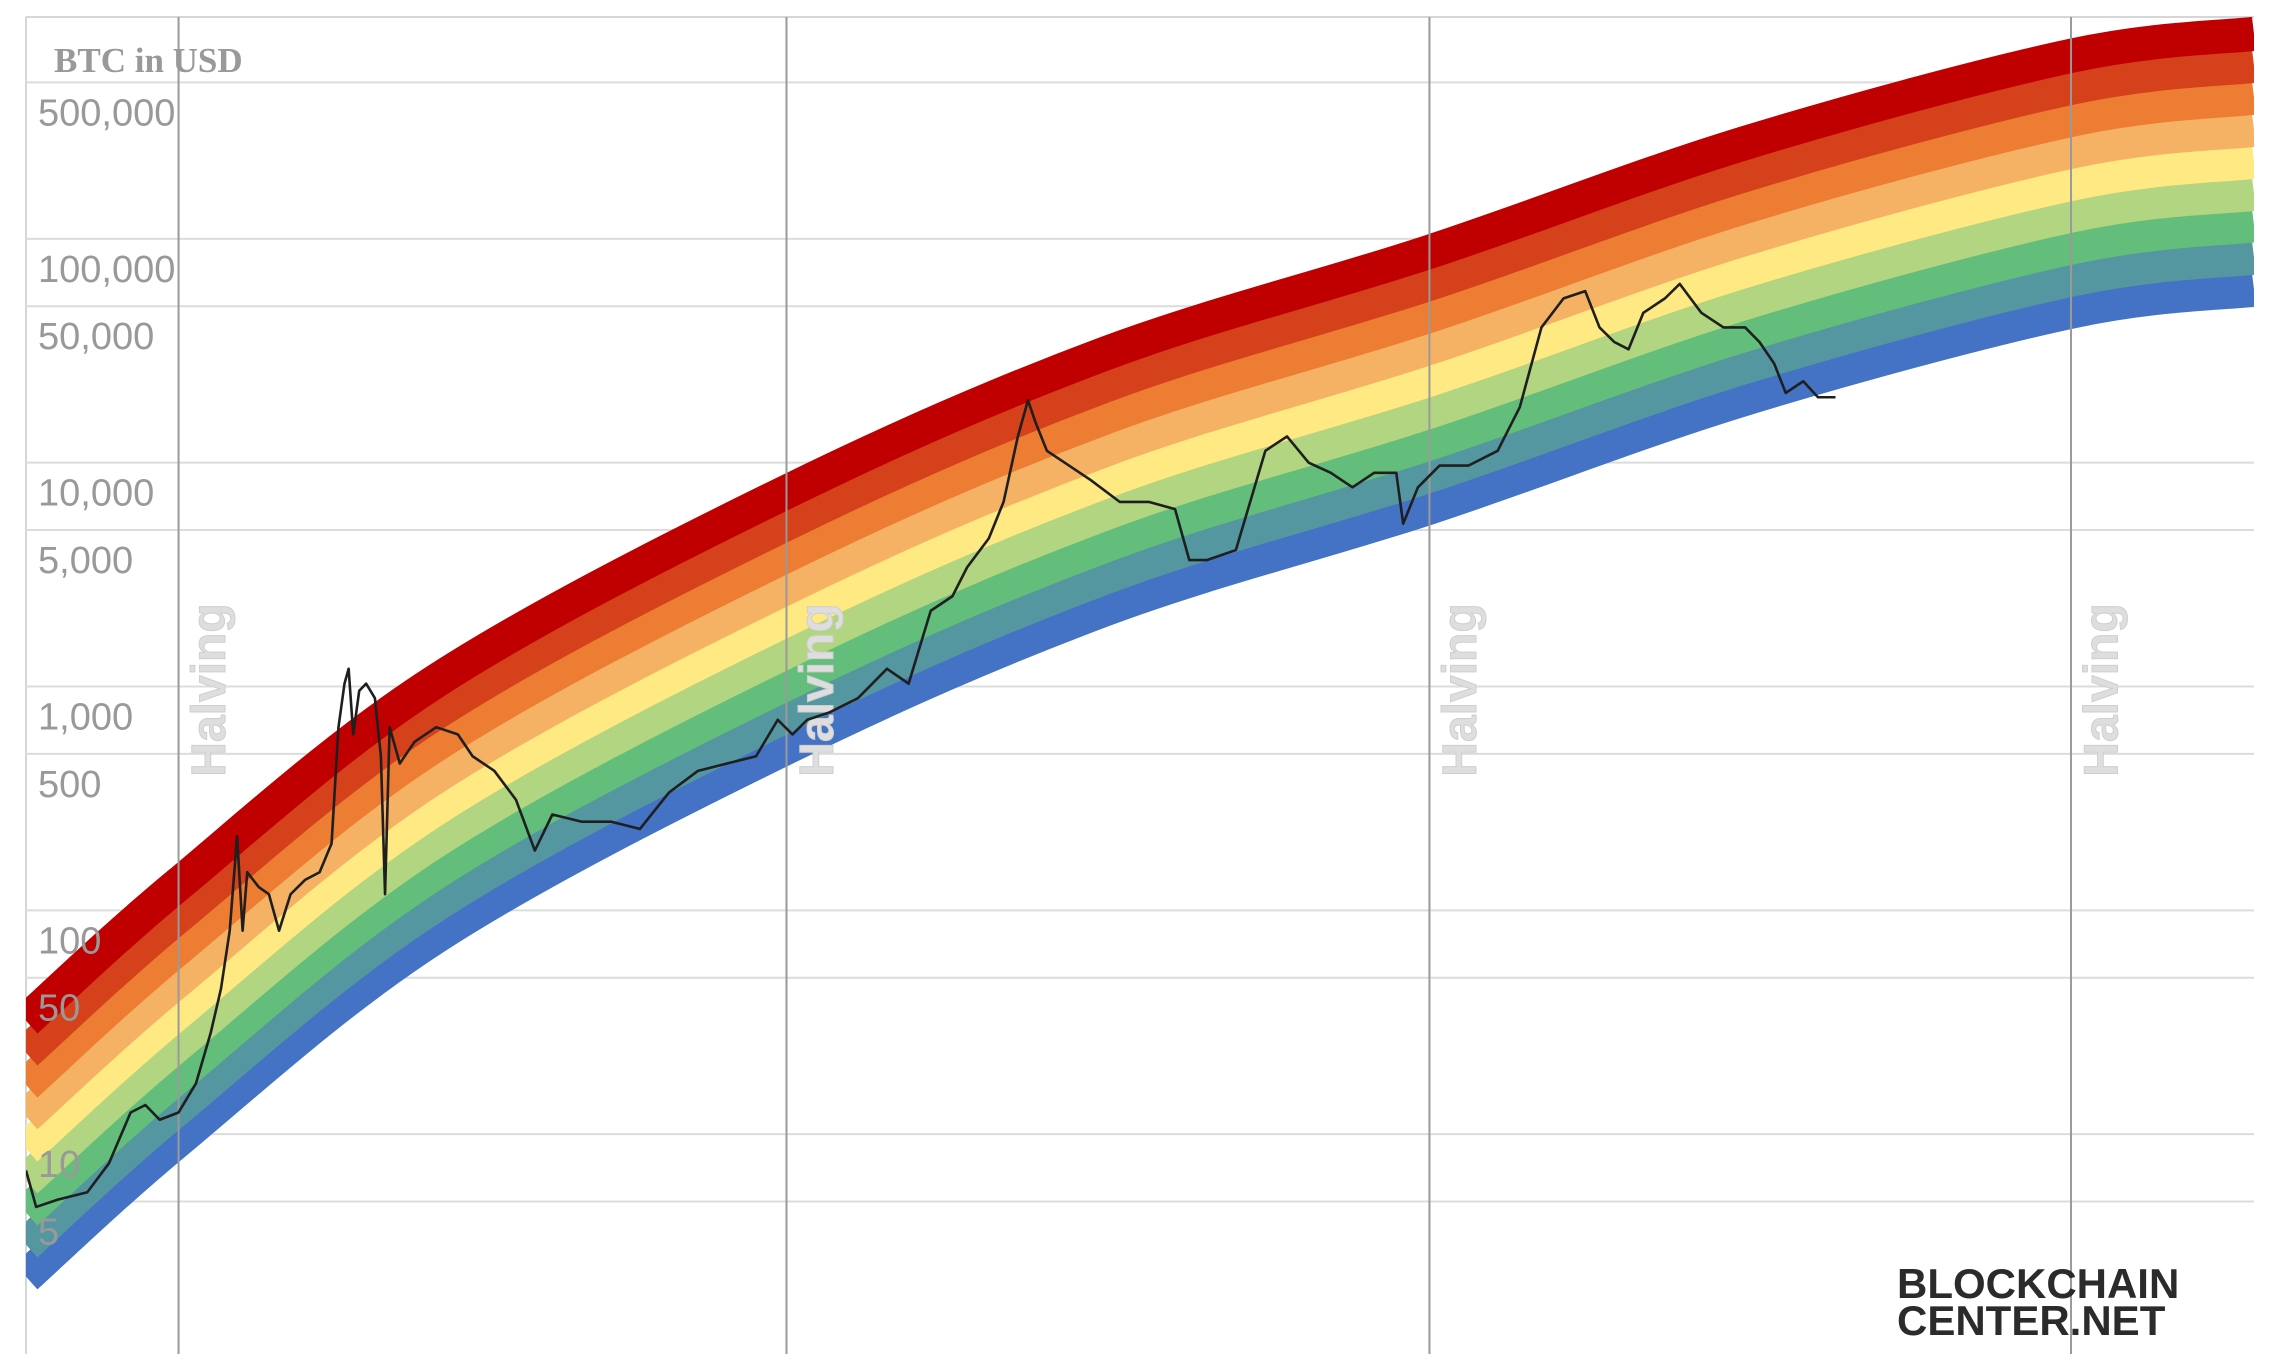 This screenshot has width=2280, height=1354. Describe the element at coordinates (96, 337) in the screenshot. I see `y-tick-label: 50,000` at that location.